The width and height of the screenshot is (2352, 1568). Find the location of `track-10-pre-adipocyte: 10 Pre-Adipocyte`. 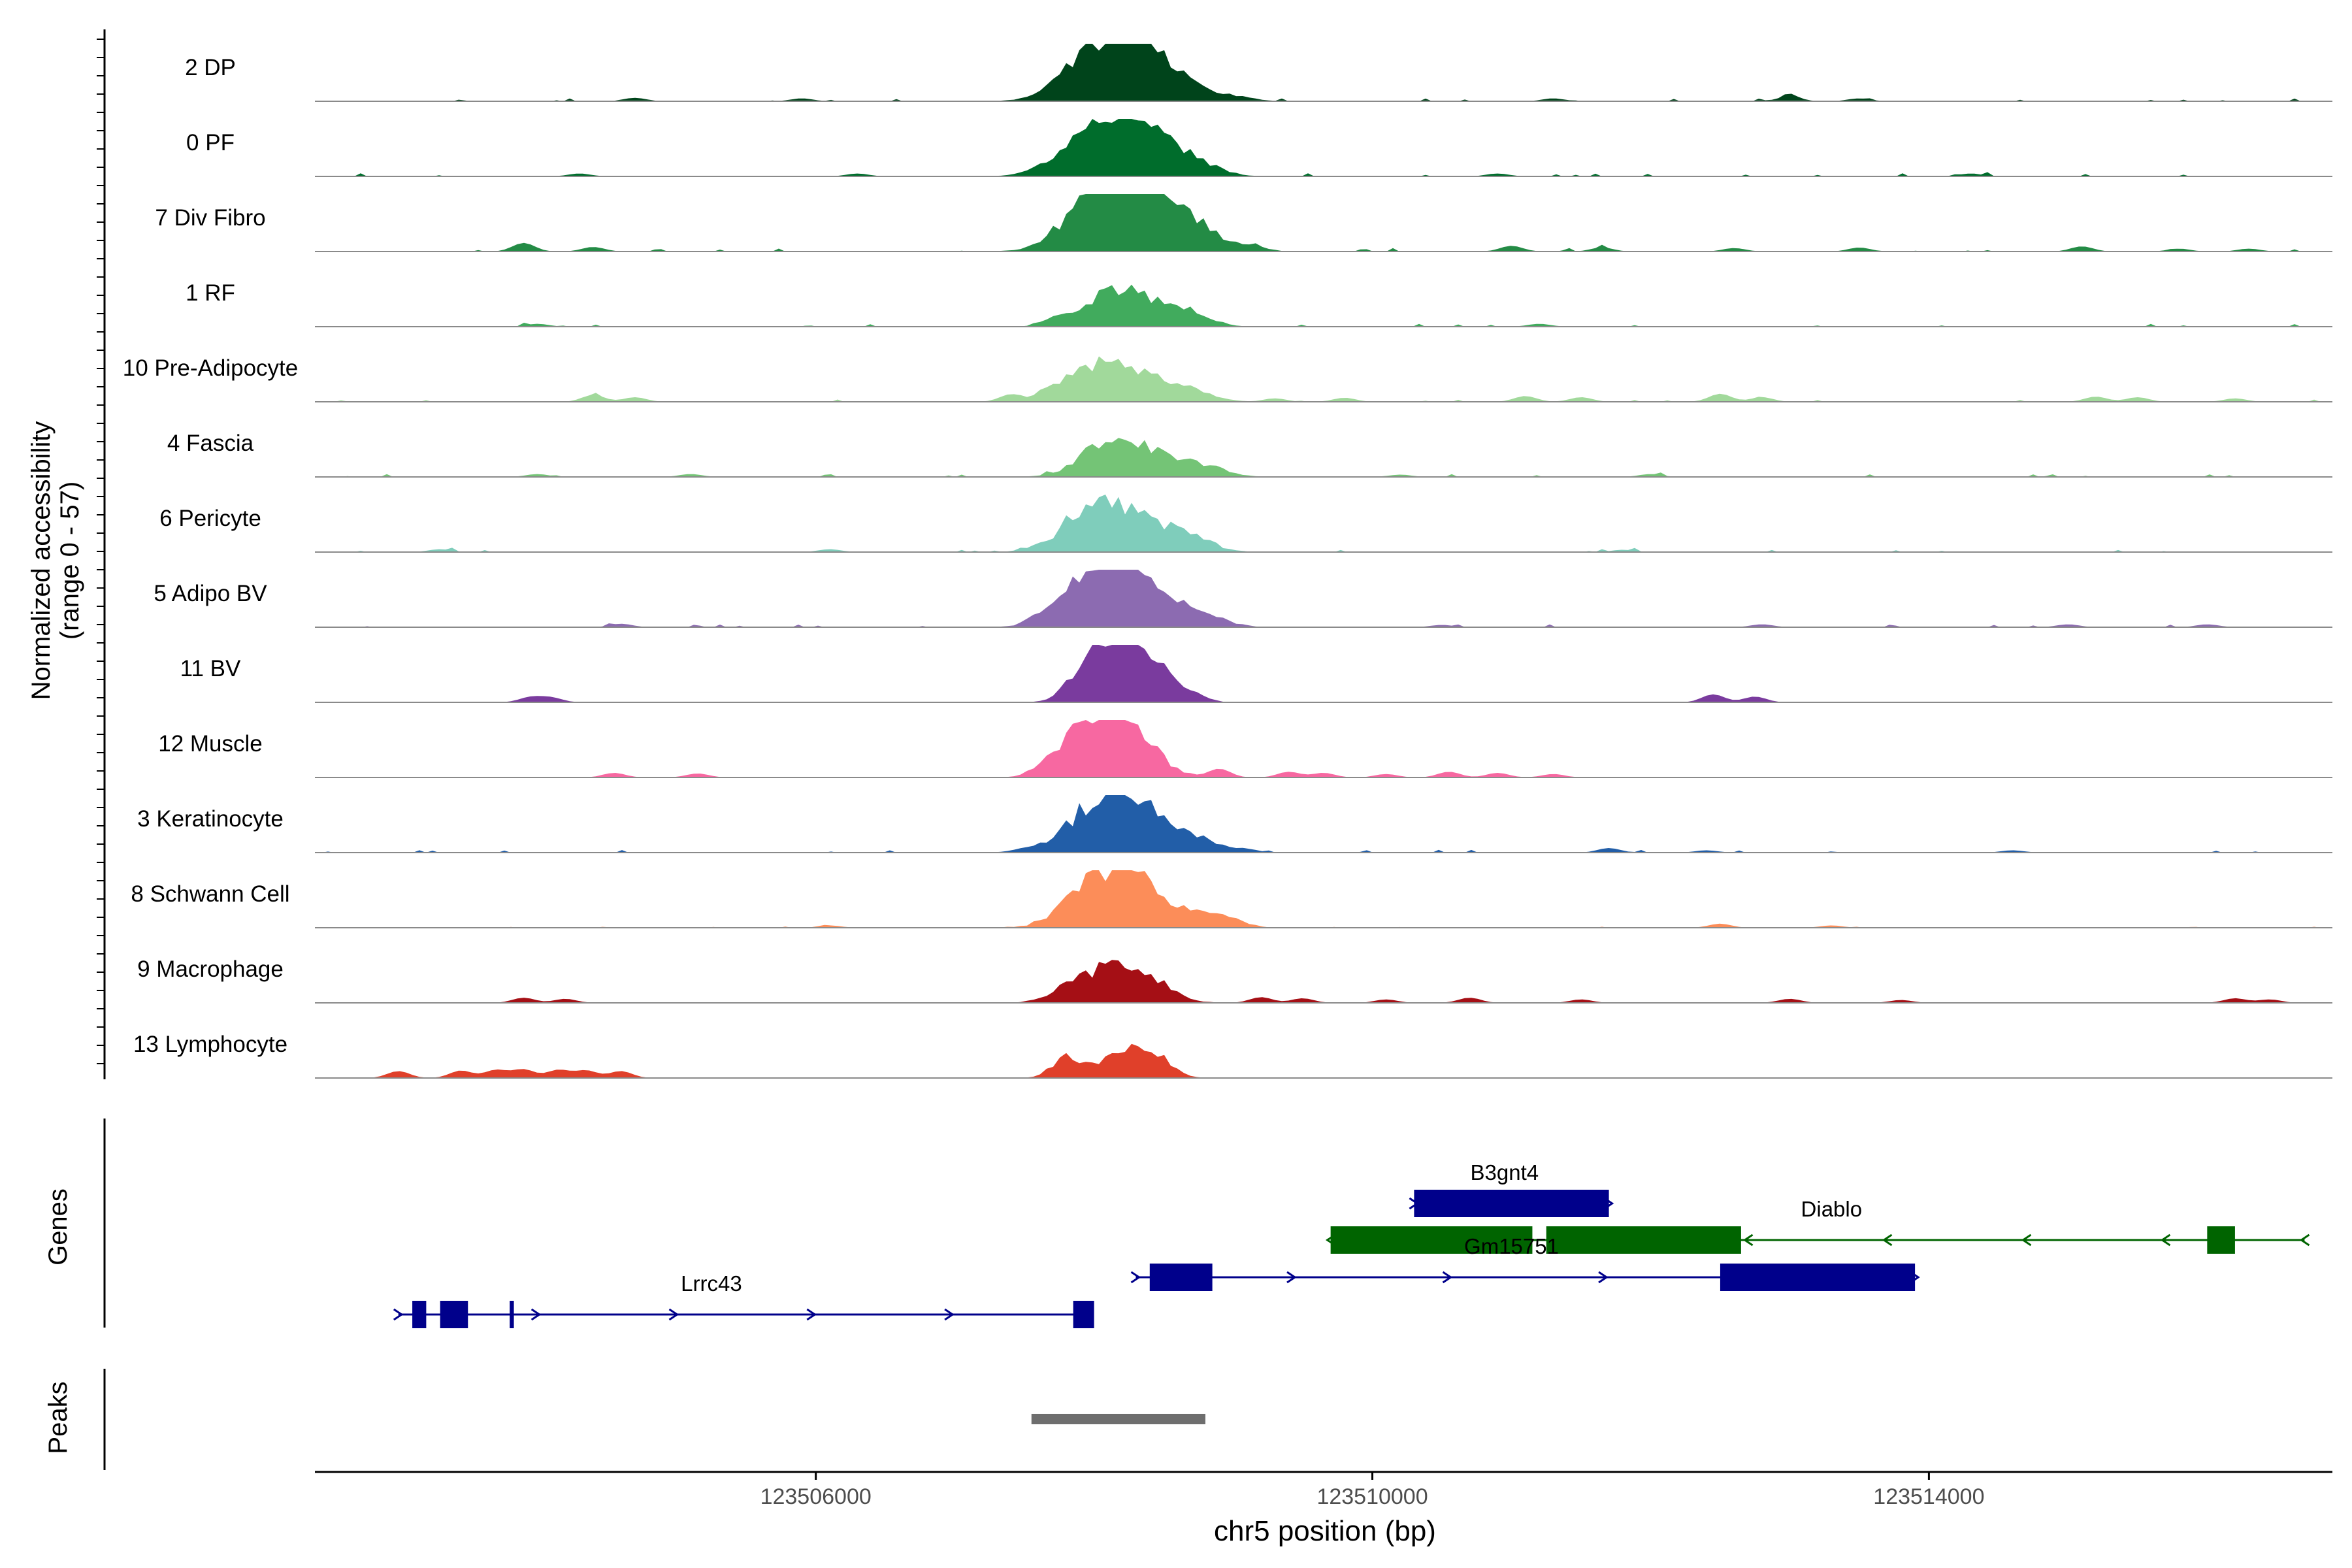

track-10-pre-adipocyte: 10 Pre-Adipocyte is located at coordinates (1227, 378).